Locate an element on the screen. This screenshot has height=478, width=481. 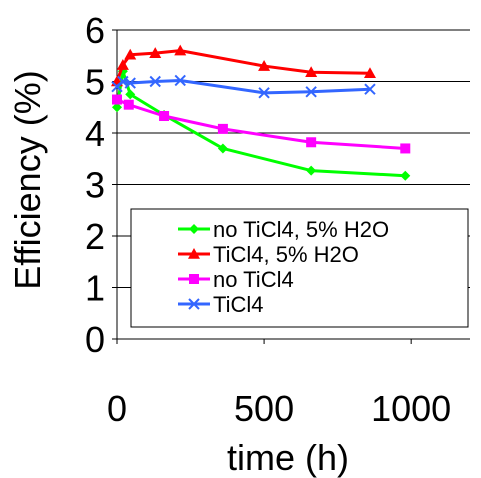
y-tick-label-0: 0 is located at coordinates (95, 339).